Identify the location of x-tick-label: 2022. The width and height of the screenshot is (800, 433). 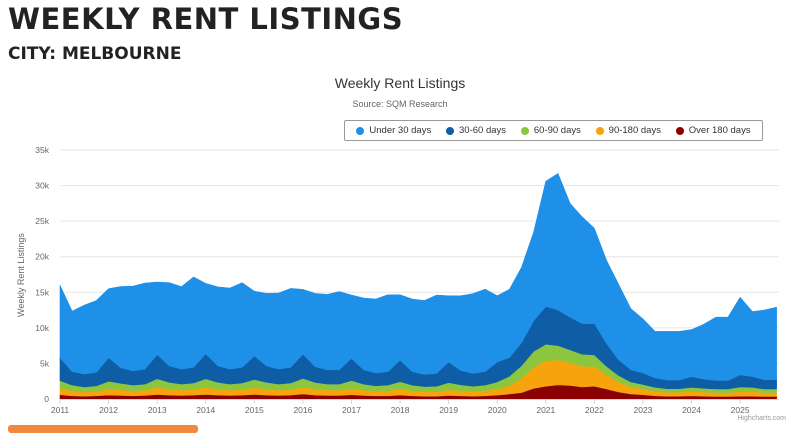
(594, 410).